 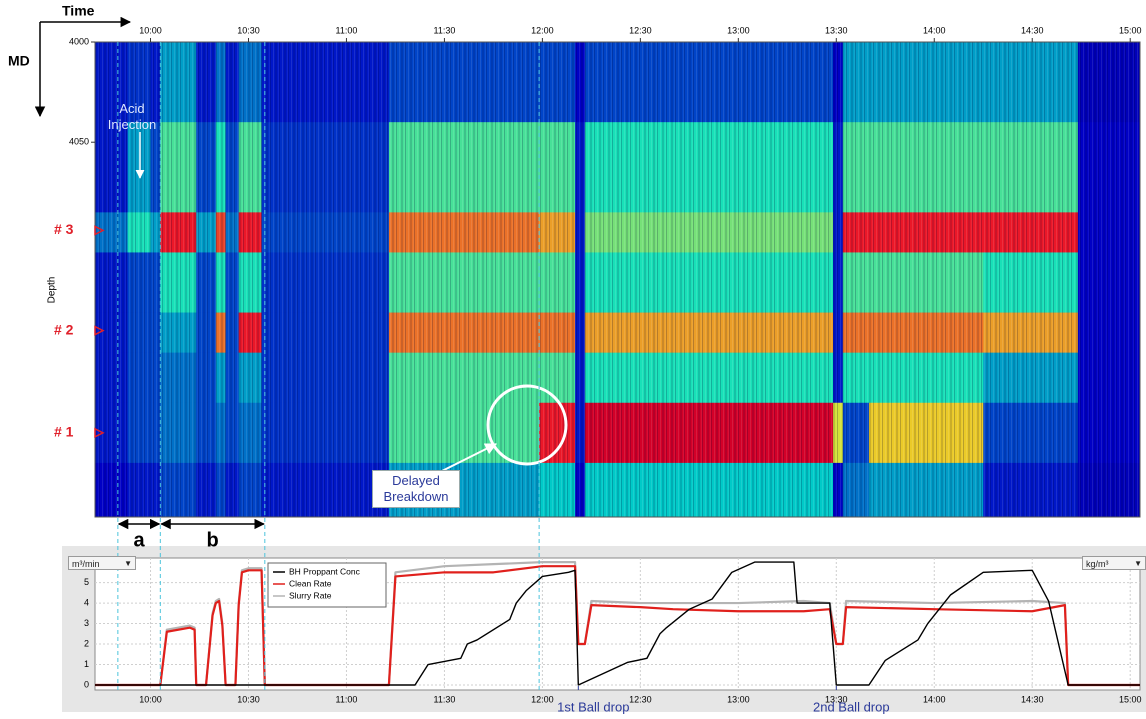 I want to click on annotation: Acid Injection, so click(x=132, y=116).